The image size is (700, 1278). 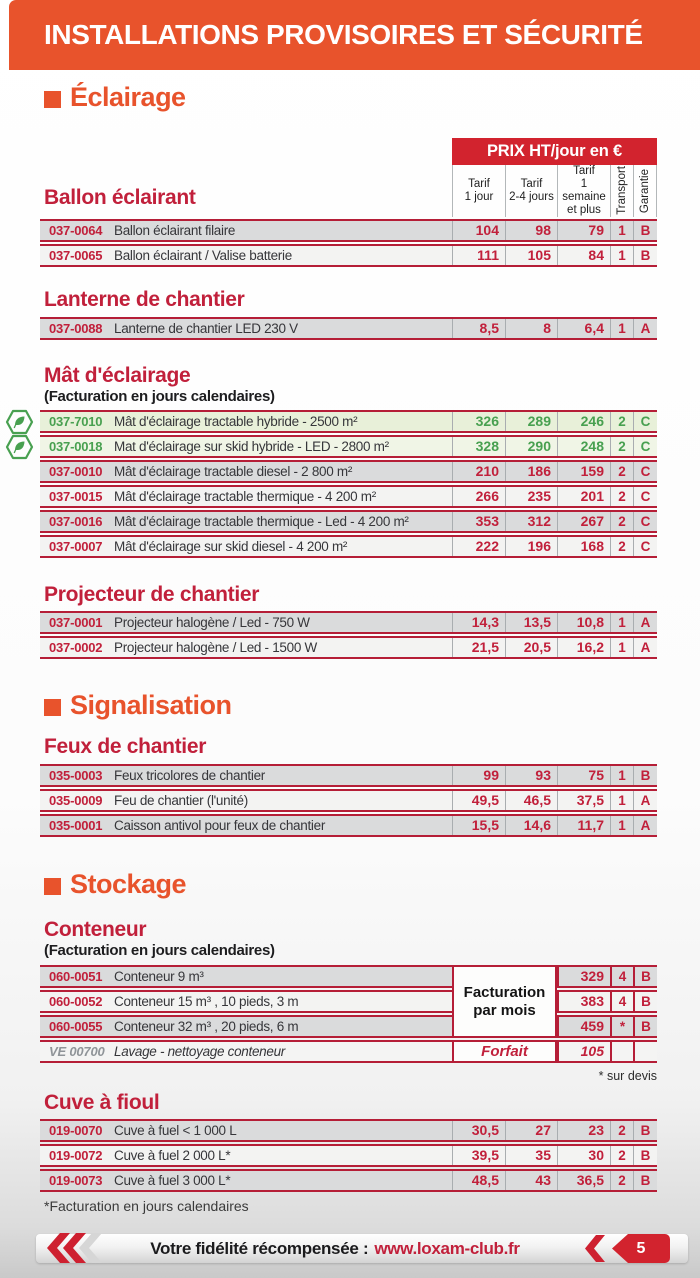 What do you see at coordinates (151, 705) in the screenshot?
I see `section-title: Signalisation` at bounding box center [151, 705].